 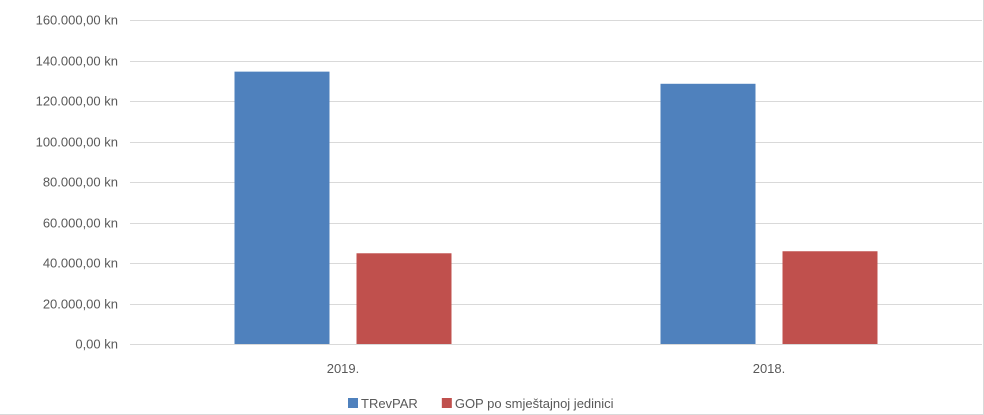 What do you see at coordinates (556, 368) in the screenshot?
I see `x-axis-tick-labels: 2019. 2018.` at bounding box center [556, 368].